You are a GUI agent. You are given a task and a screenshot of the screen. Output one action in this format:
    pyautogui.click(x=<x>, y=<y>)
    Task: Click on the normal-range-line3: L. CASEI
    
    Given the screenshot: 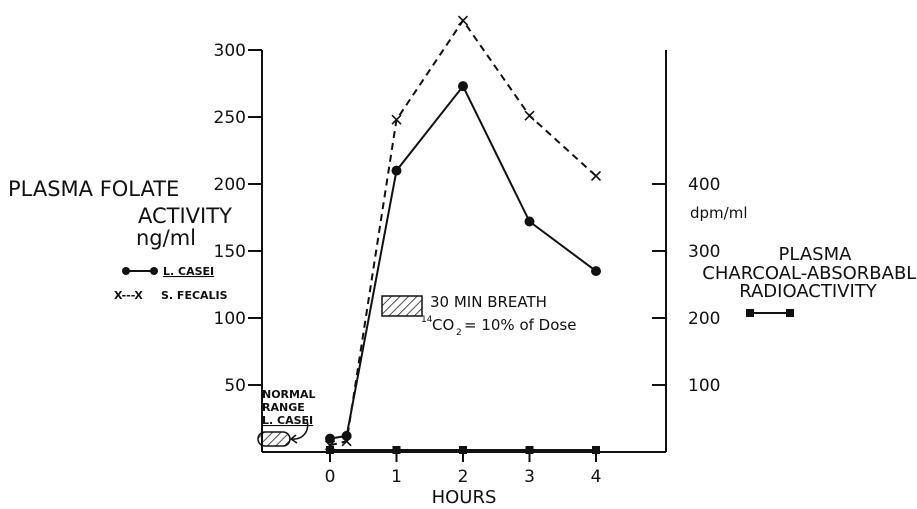 What is the action you would take?
    pyautogui.click(x=287, y=420)
    